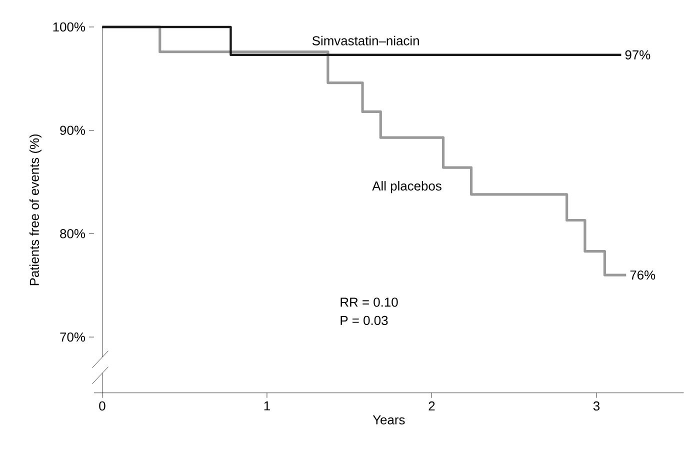 The height and width of the screenshot is (465, 684). What do you see at coordinates (596, 406) in the screenshot?
I see `x-tick-label: 3` at bounding box center [596, 406].